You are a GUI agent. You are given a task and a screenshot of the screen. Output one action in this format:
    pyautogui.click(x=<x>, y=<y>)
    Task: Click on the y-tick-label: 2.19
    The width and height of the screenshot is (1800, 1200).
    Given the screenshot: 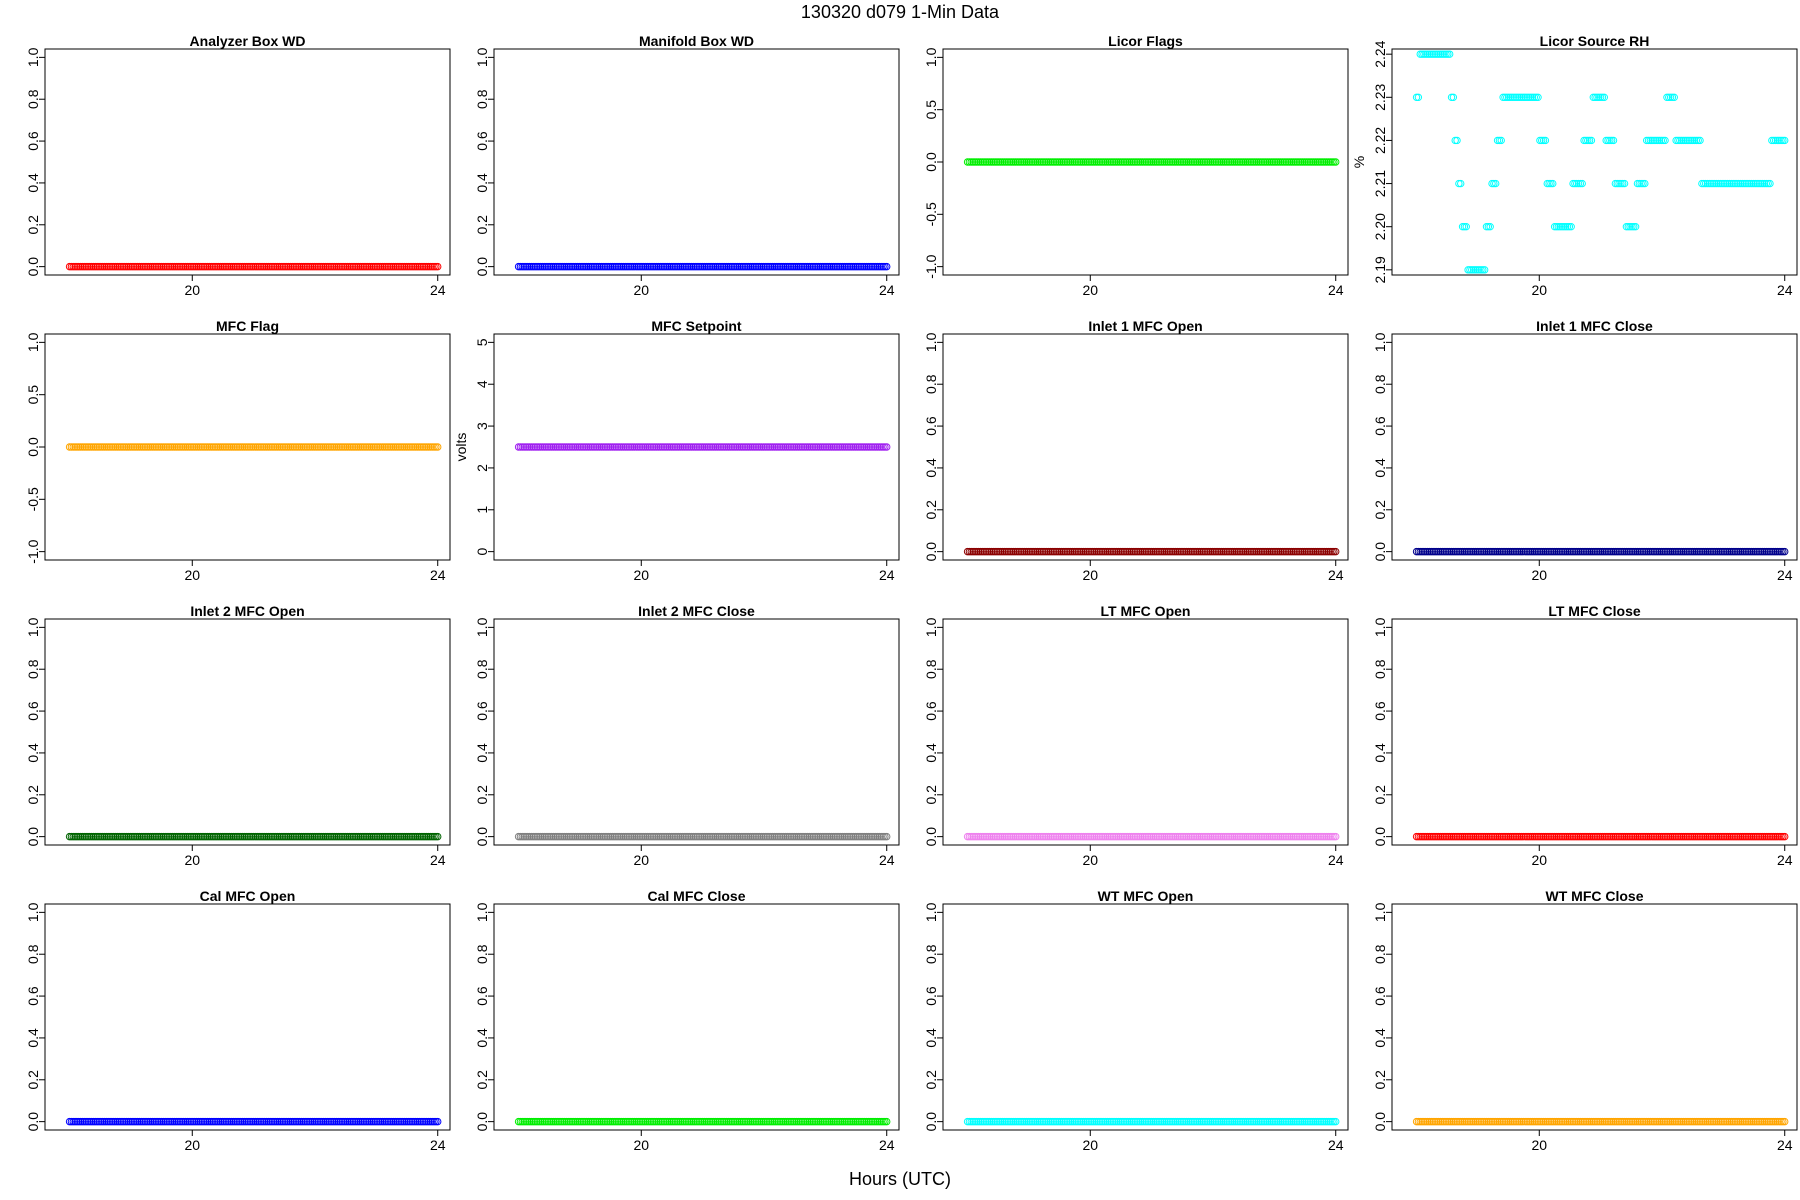 What is the action you would take?
    pyautogui.click(x=1380, y=269)
    